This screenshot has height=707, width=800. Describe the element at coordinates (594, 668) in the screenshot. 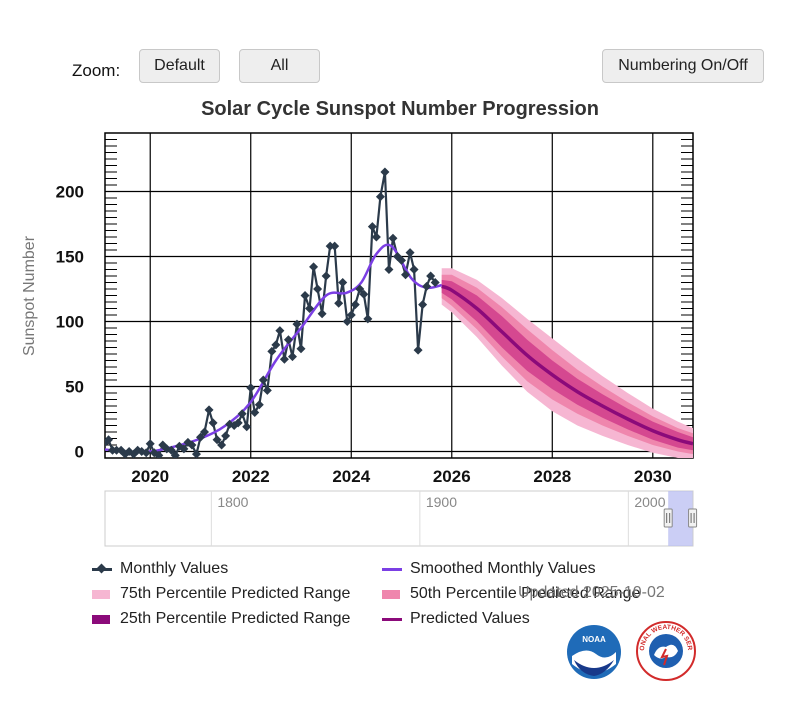

I see `noaa-lower-shape` at that location.